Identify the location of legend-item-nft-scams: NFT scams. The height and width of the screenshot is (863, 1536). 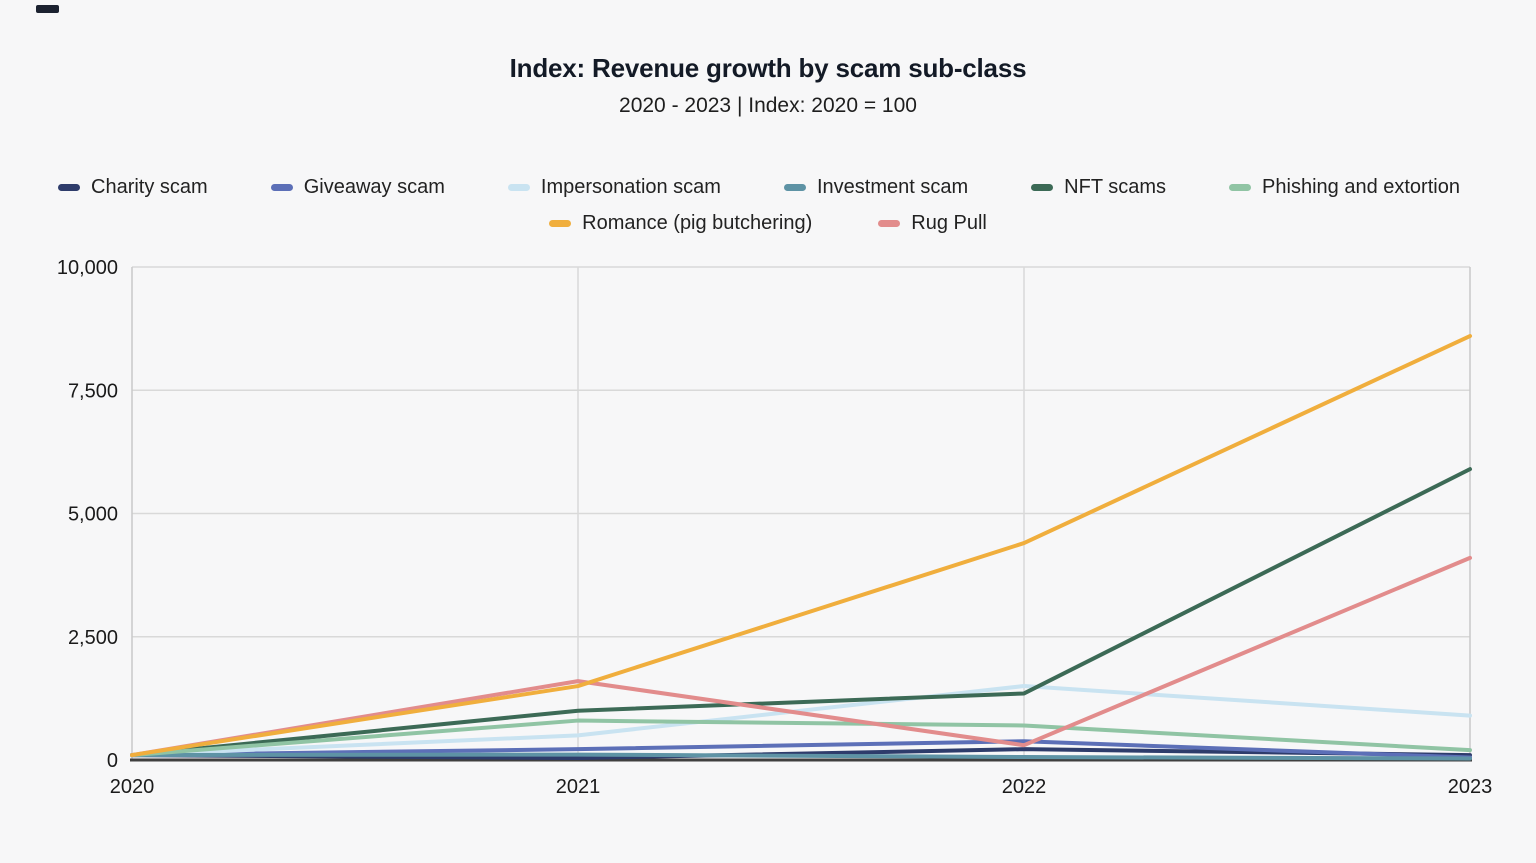
(1098, 187).